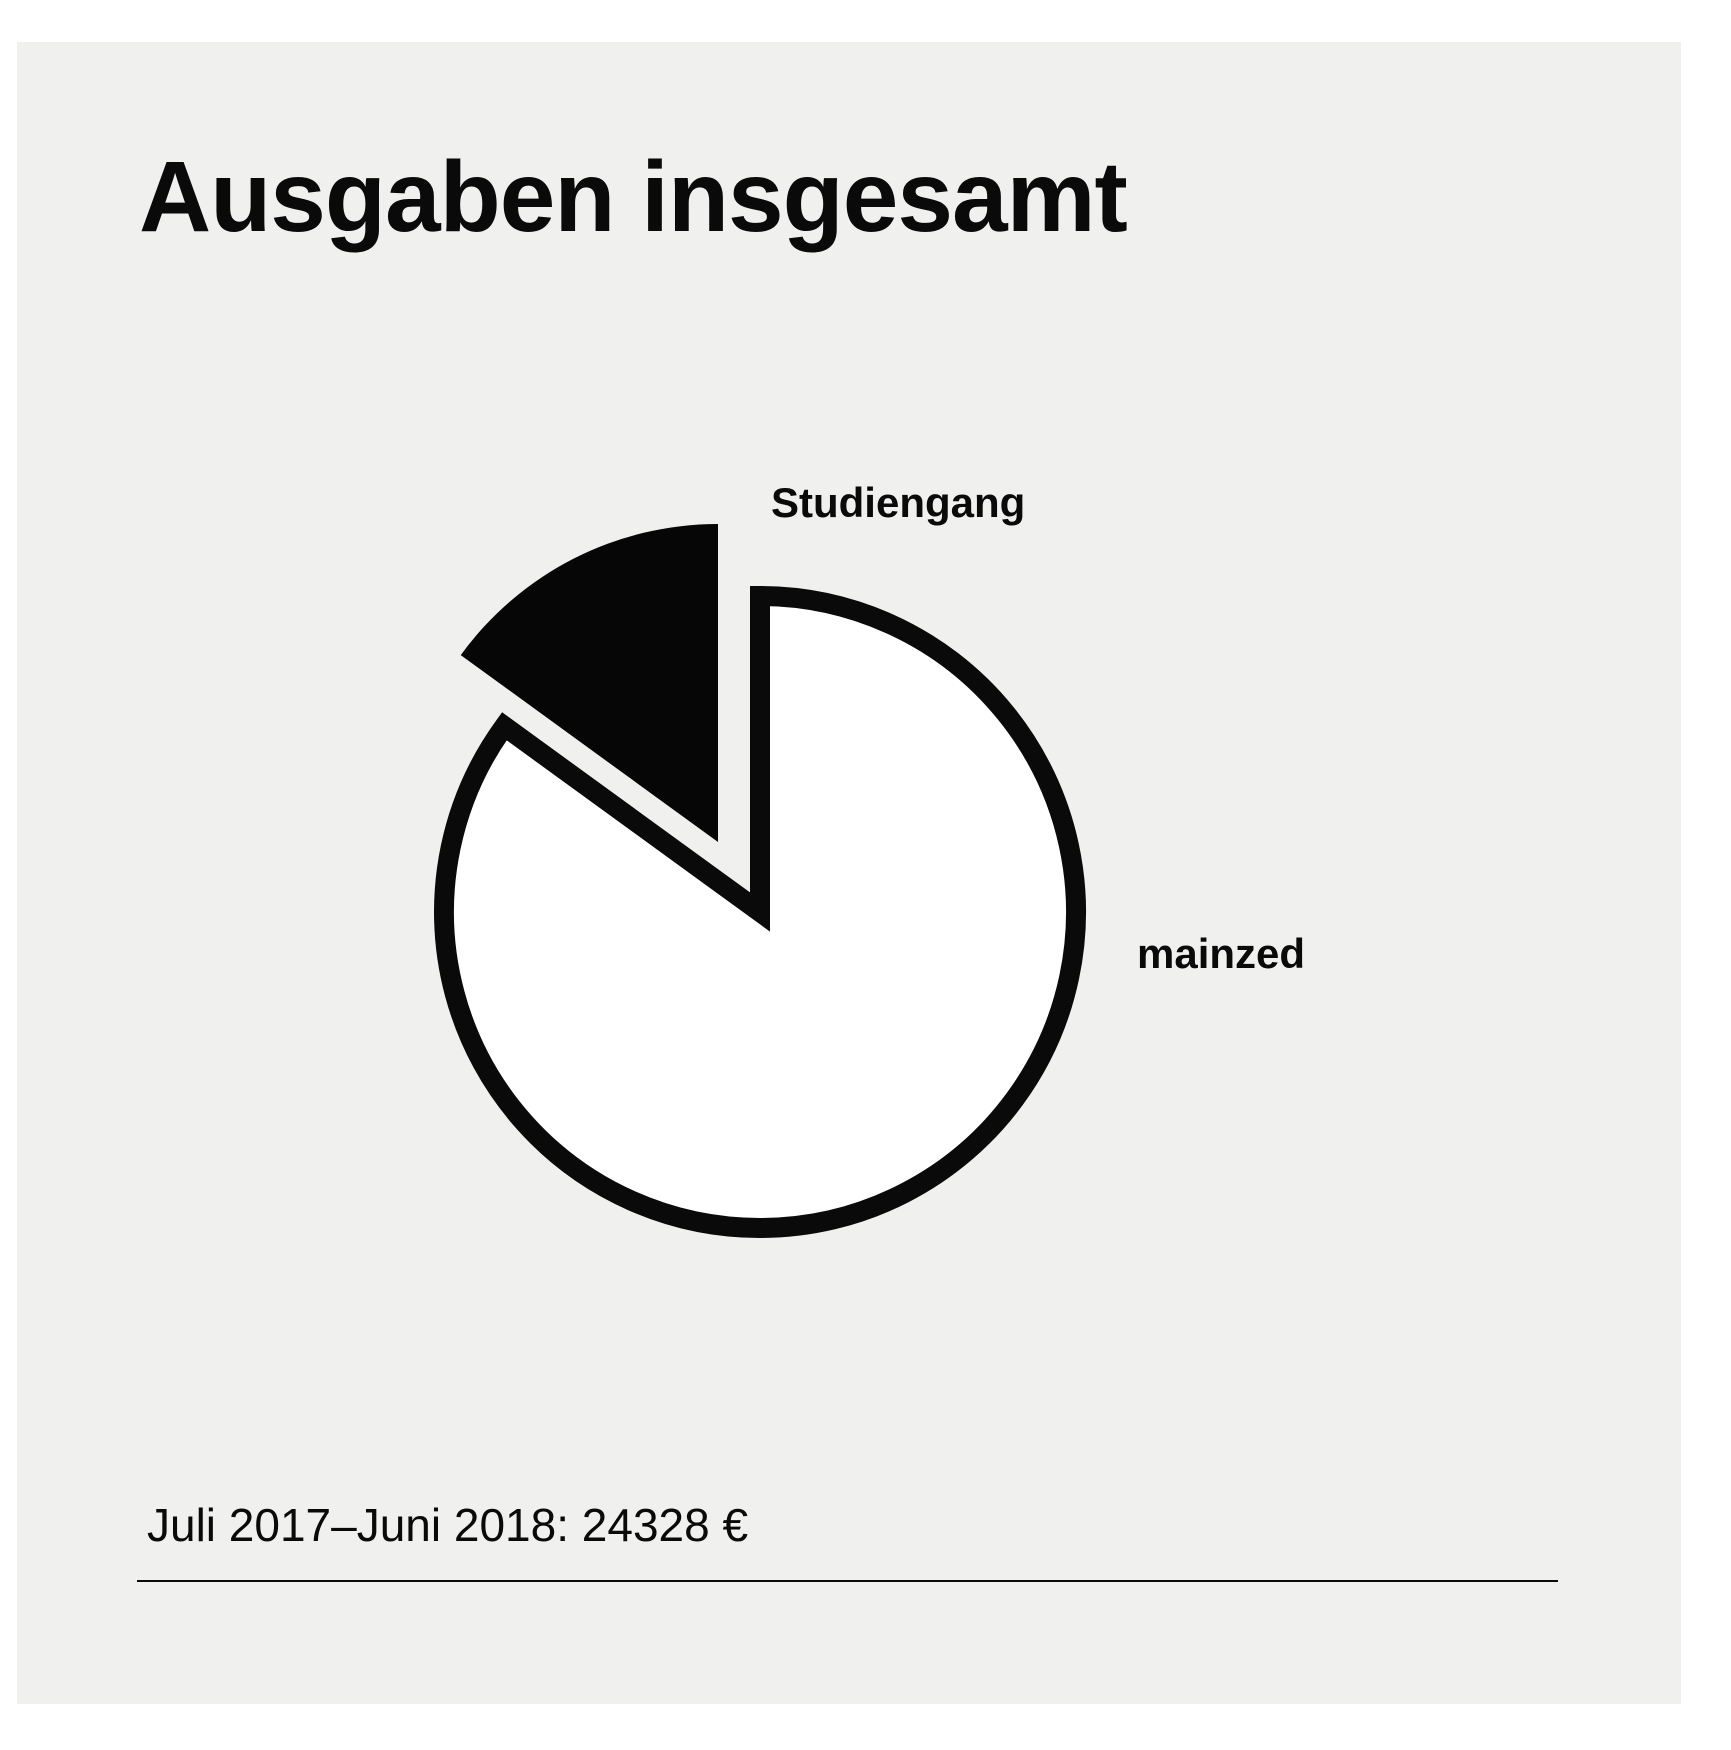 The width and height of the screenshot is (1731, 1750). Describe the element at coordinates (589, 683) in the screenshot. I see `pie-slice-studiengang` at that location.